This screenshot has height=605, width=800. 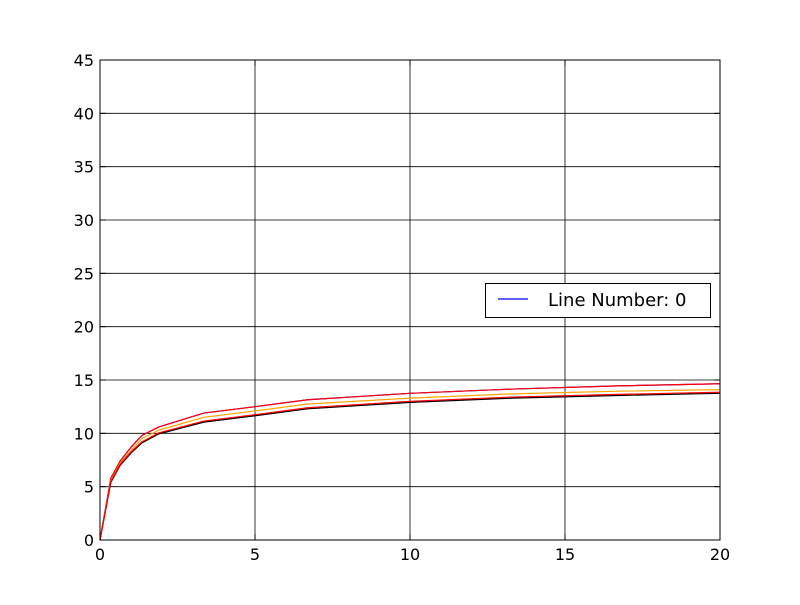 What do you see at coordinates (84, 380) in the screenshot?
I see `y-tick-label: 15` at bounding box center [84, 380].